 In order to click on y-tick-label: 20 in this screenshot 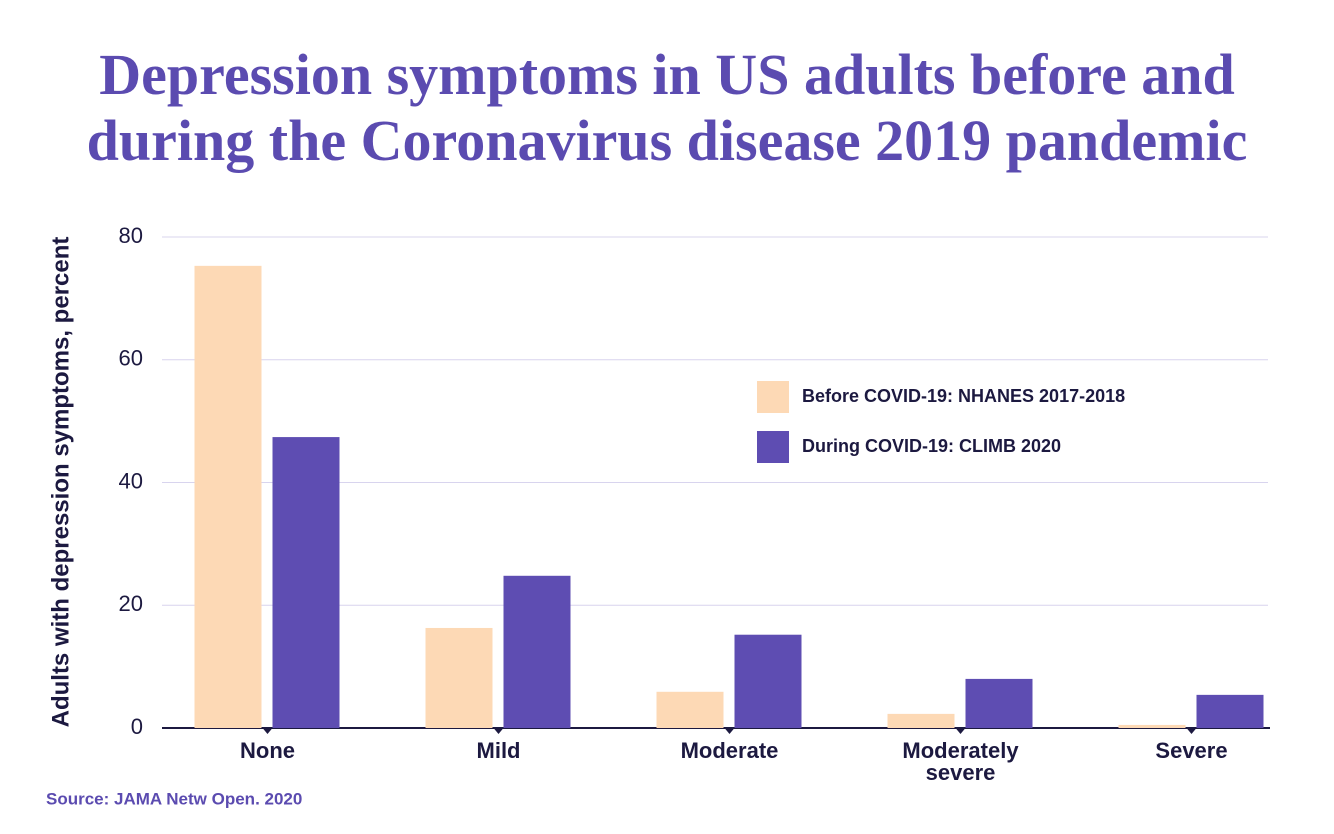, I will do `click(131, 603)`.